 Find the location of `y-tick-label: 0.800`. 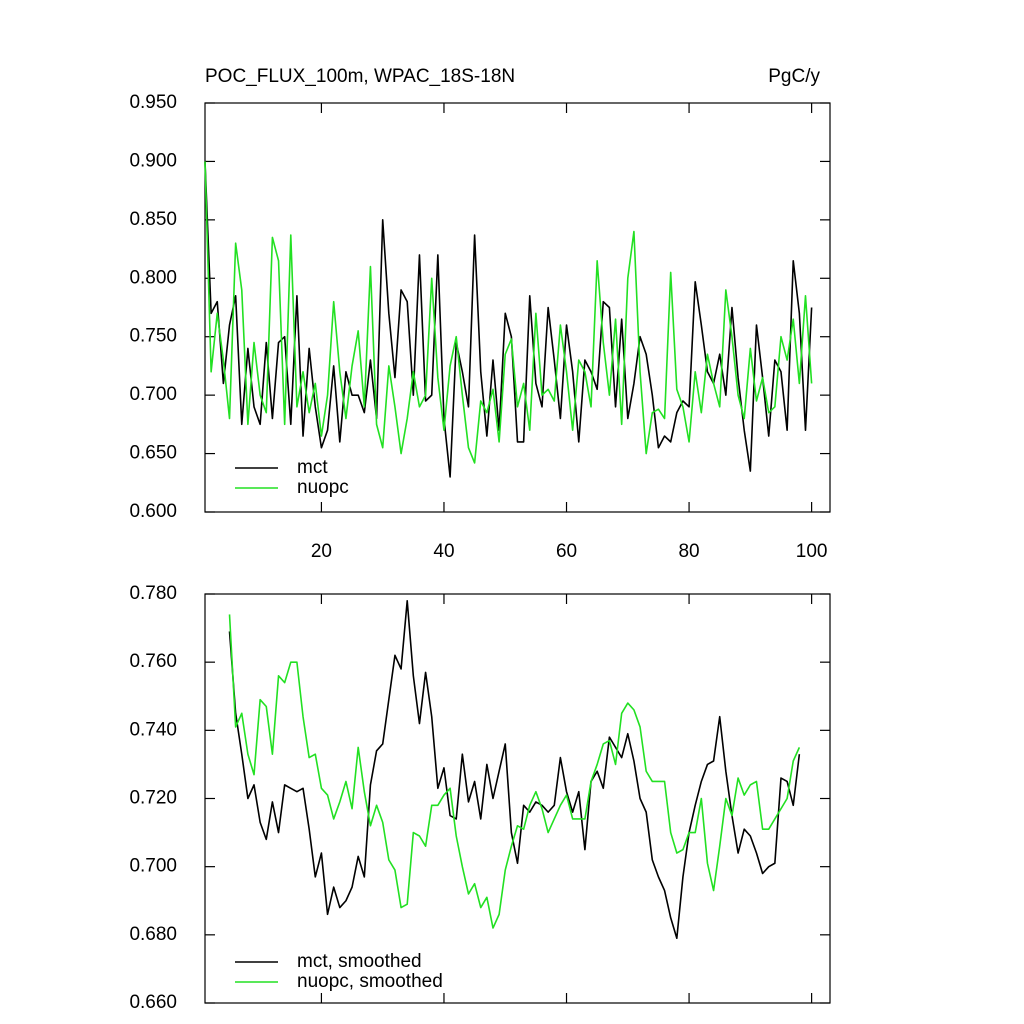

y-tick-label: 0.800 is located at coordinates (153, 277).